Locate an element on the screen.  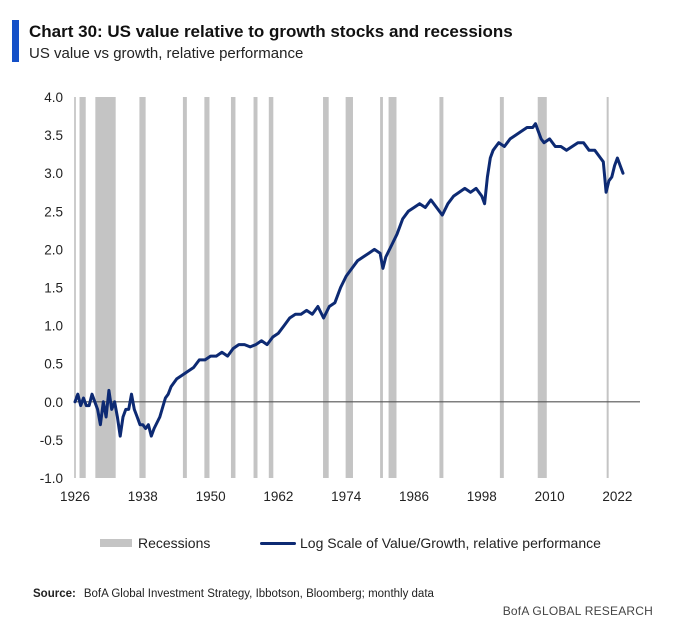
y-tick-label: 3.0 is located at coordinates (53, 173).